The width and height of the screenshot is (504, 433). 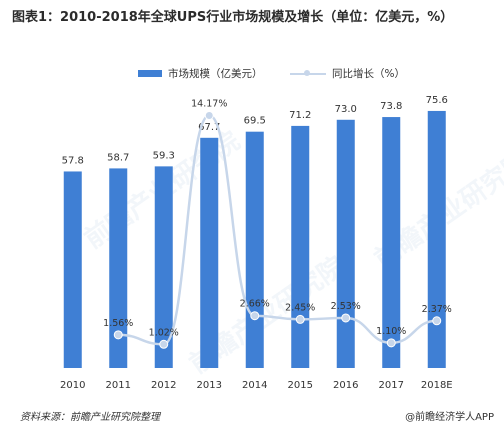 I want to click on legend-item-line: 同比增长（%）, so click(x=347, y=73).